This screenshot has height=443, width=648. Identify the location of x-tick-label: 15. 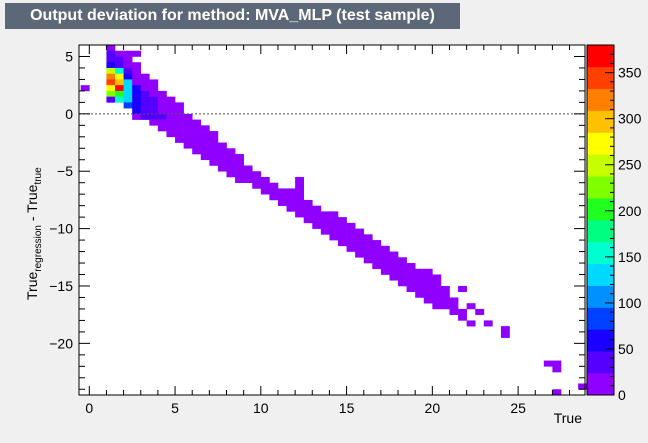
(347, 408).